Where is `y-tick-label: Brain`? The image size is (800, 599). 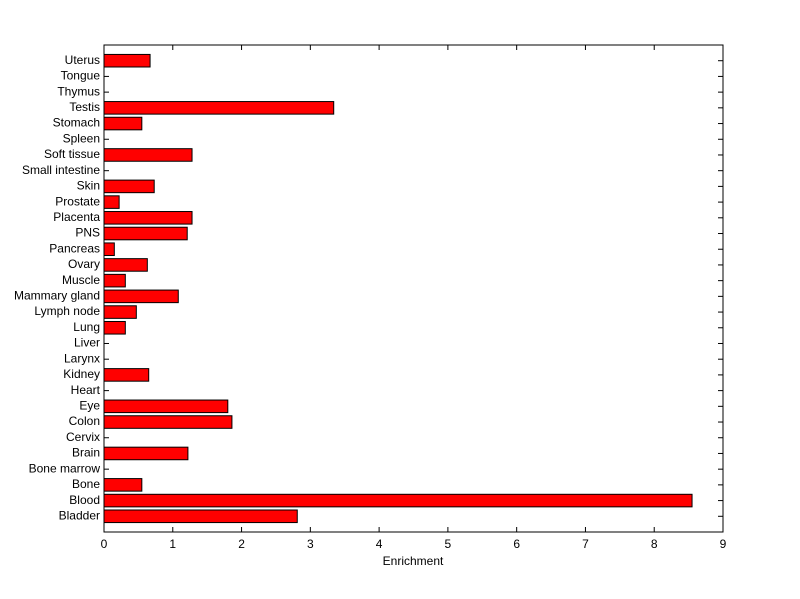 y-tick-label: Brain is located at coordinates (86, 453).